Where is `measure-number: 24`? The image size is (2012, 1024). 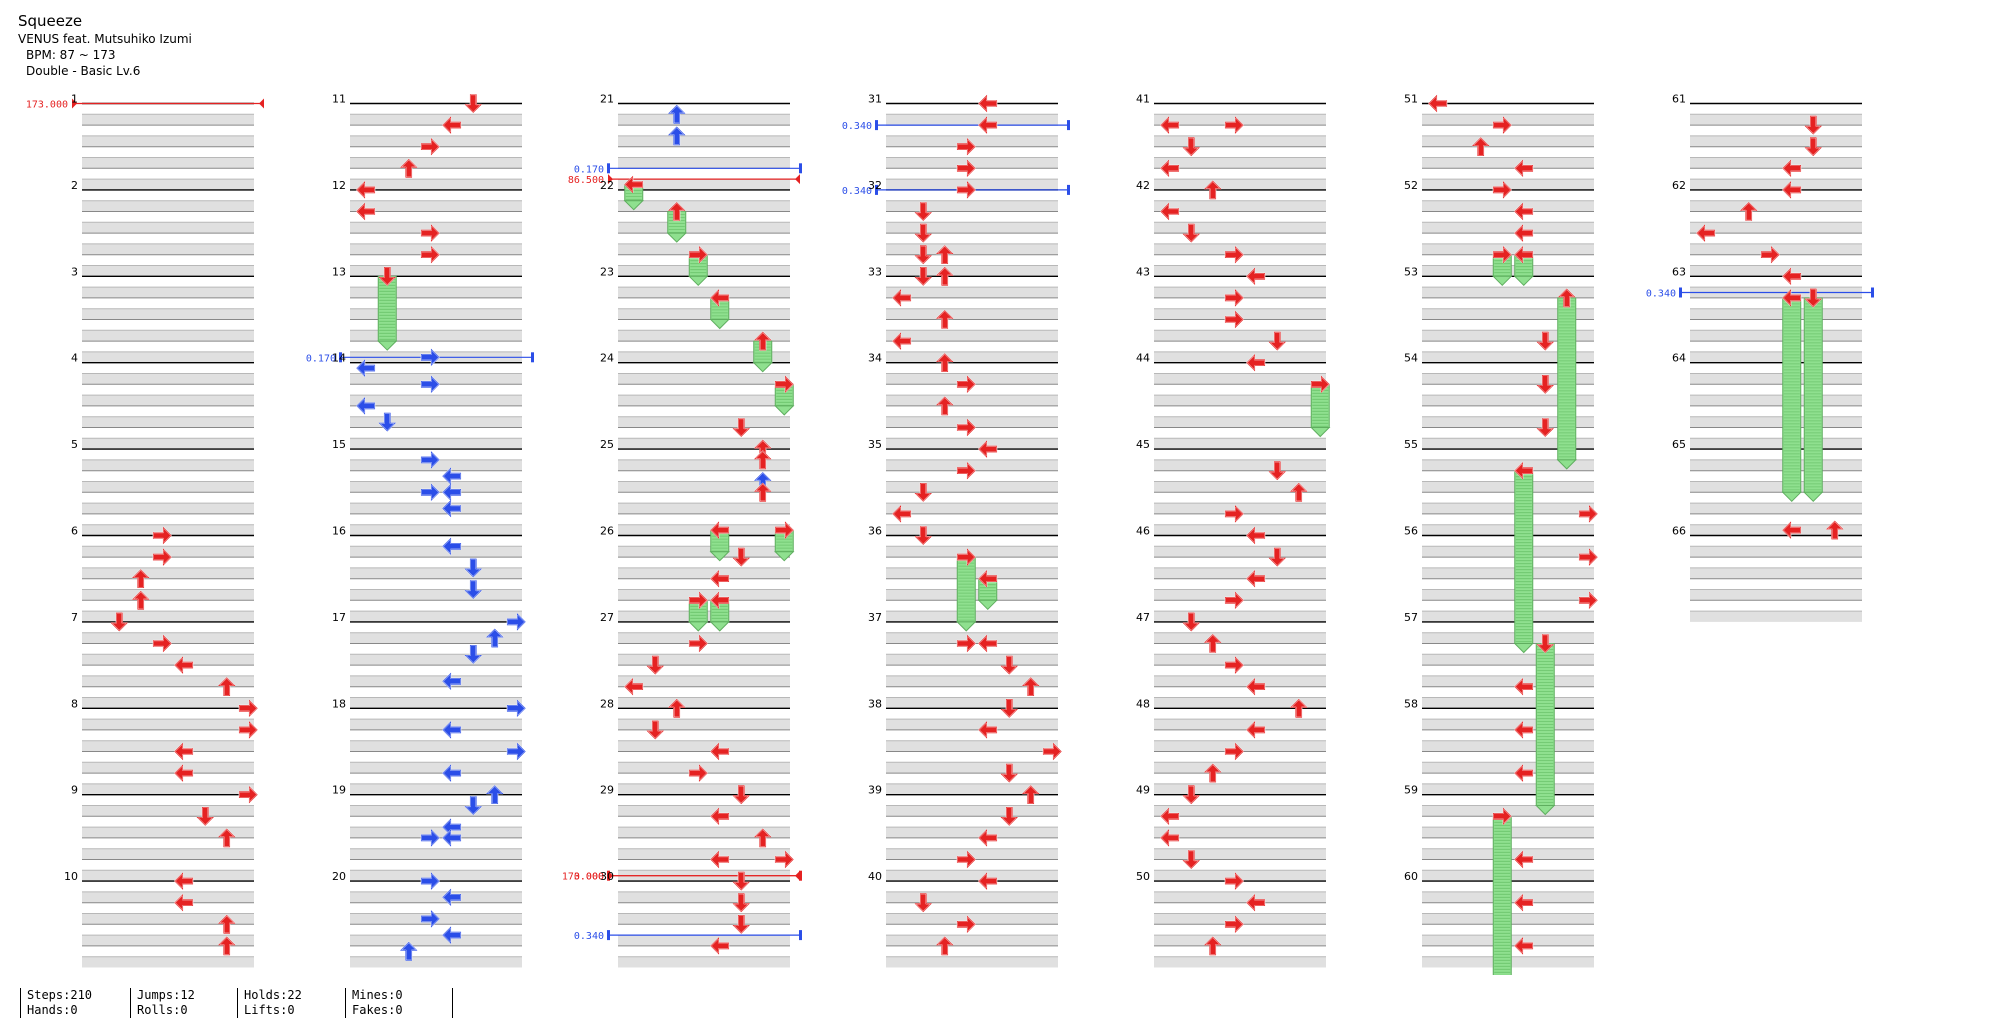 measure-number: 24 is located at coordinates (607, 358).